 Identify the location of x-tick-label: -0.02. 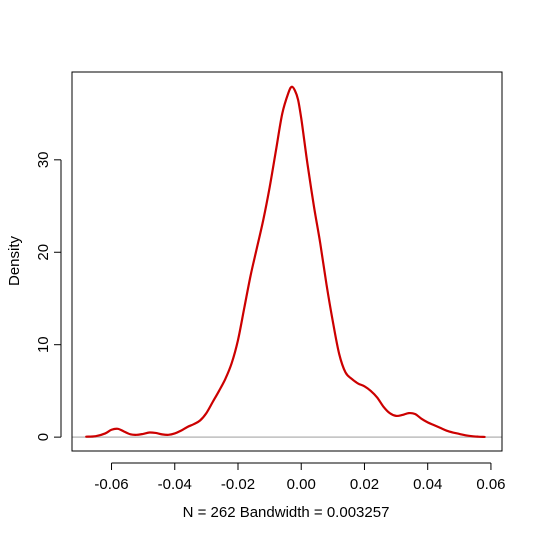
(238, 484).